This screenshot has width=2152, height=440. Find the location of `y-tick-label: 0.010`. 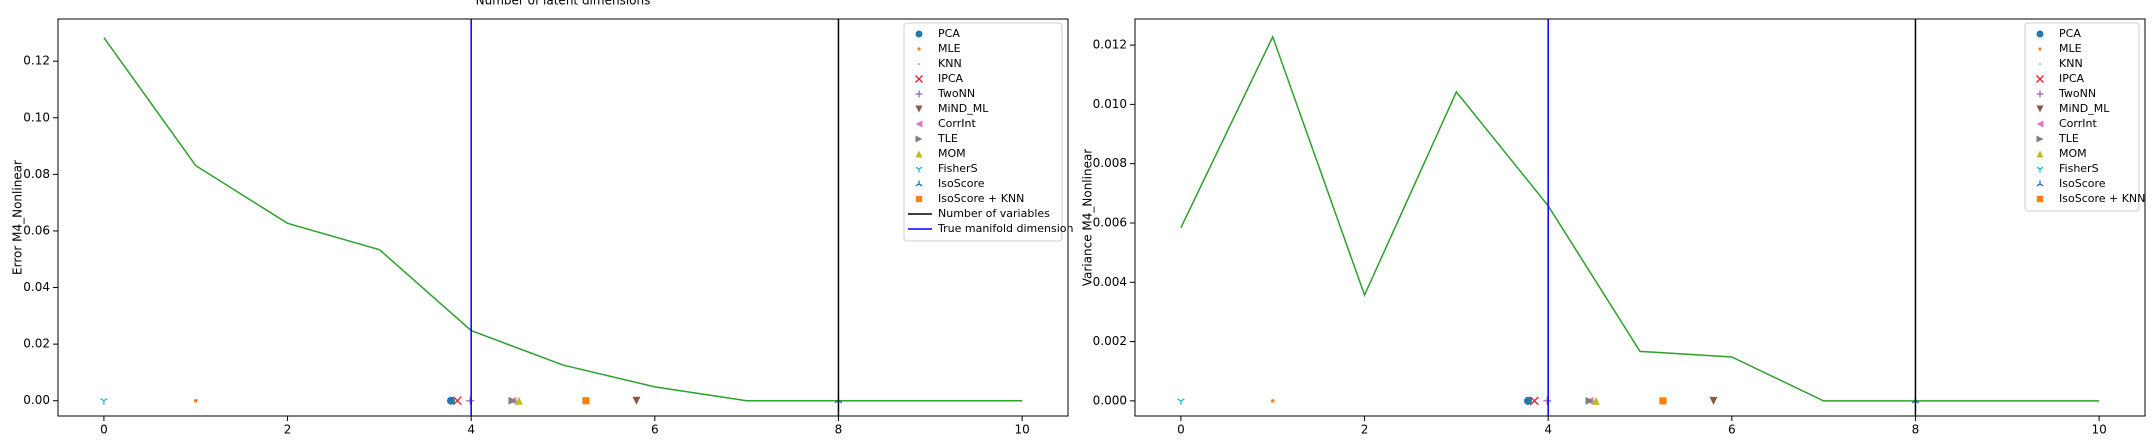

y-tick-label: 0.010 is located at coordinates (1110, 104).